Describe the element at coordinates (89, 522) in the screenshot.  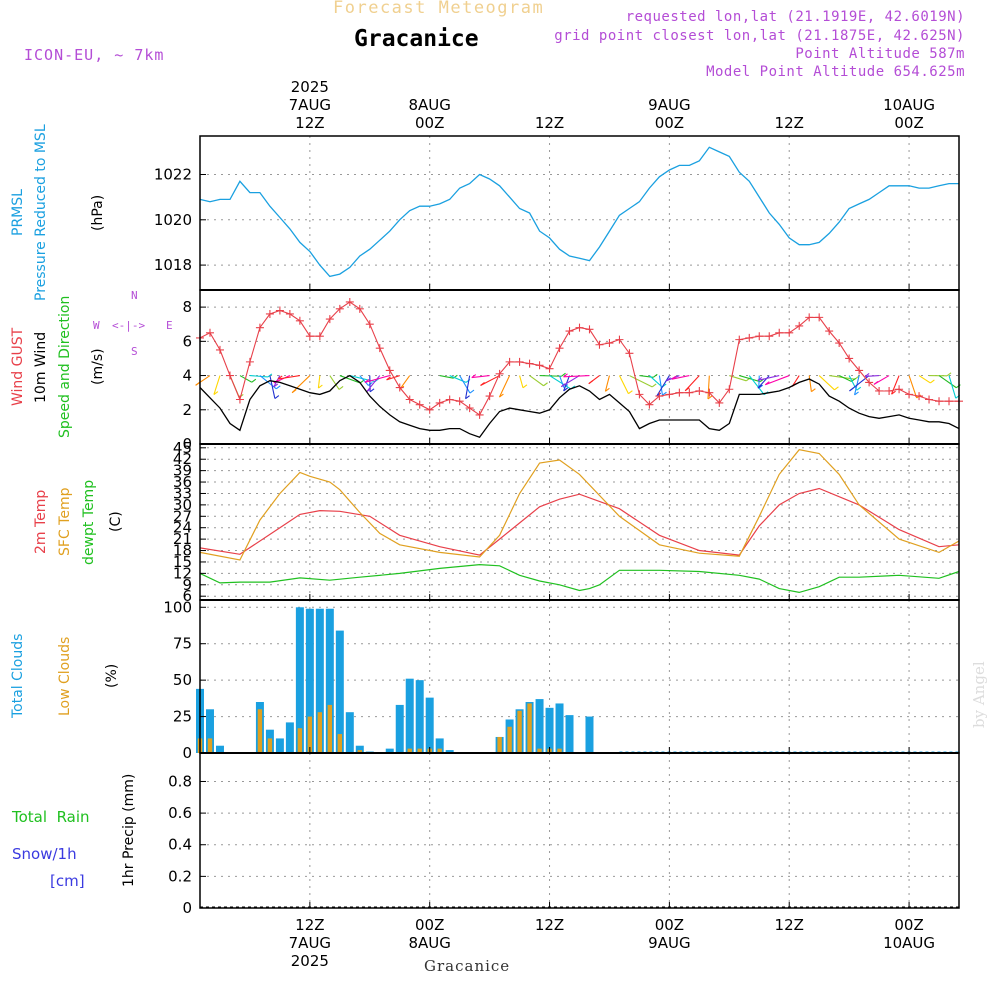
I see `temp-label: dewpt Temp` at that location.